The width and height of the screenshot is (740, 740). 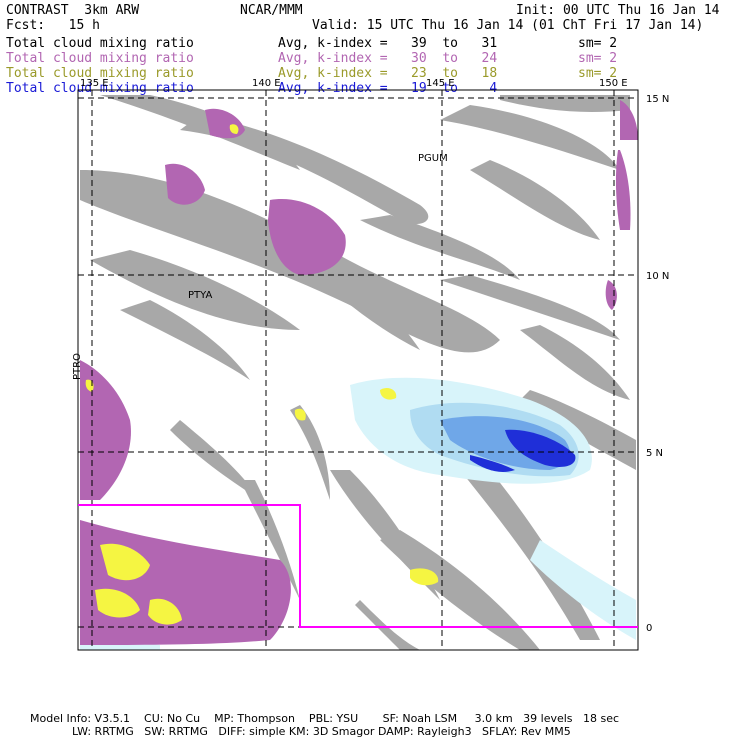 I want to click on field-1-sm: sm= 2, so click(x=598, y=43).